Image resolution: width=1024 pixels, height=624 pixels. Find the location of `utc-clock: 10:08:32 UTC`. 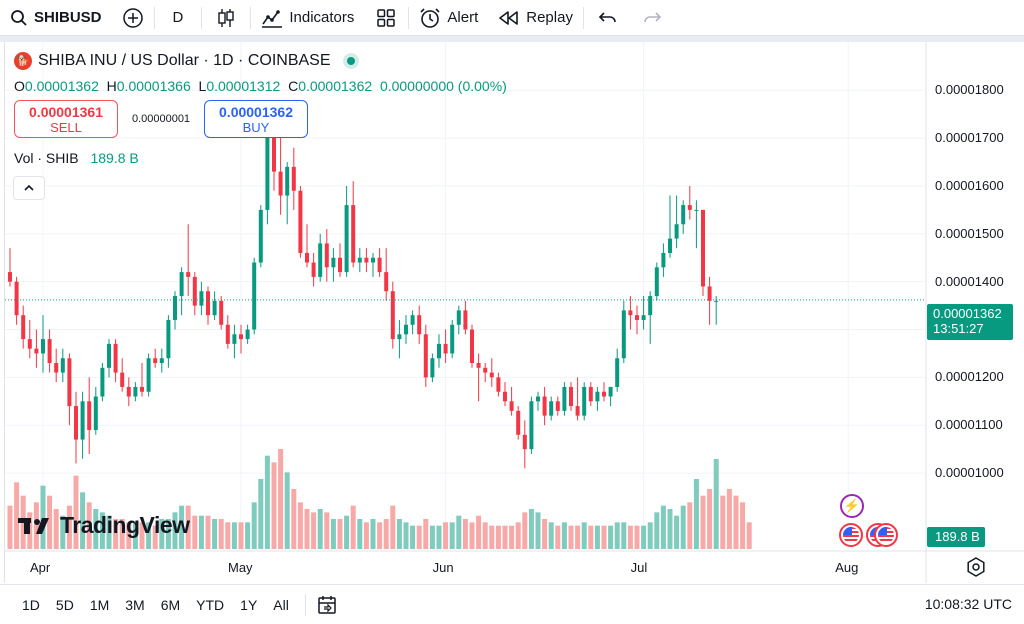

utc-clock: 10:08:32 UTC is located at coordinates (968, 604).